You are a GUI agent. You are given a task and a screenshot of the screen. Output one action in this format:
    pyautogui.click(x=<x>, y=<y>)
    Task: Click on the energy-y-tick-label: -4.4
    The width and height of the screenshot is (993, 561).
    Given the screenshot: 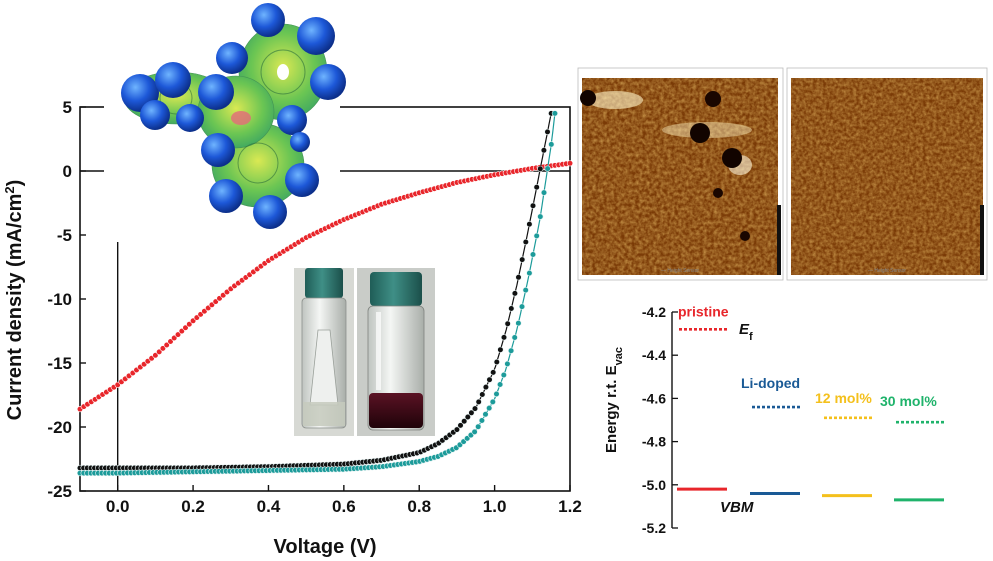 What is the action you would take?
    pyautogui.click(x=654, y=355)
    